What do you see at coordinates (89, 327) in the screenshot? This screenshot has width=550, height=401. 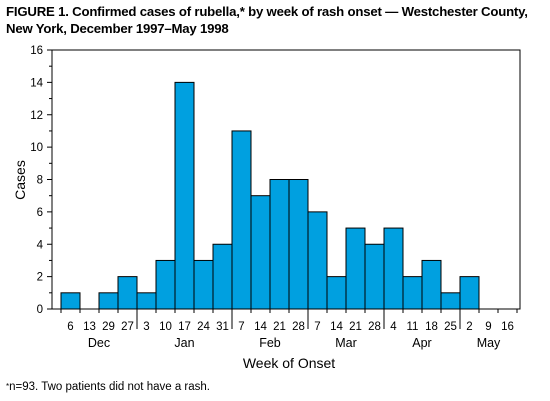 I see `week-label-1: 13` at bounding box center [89, 327].